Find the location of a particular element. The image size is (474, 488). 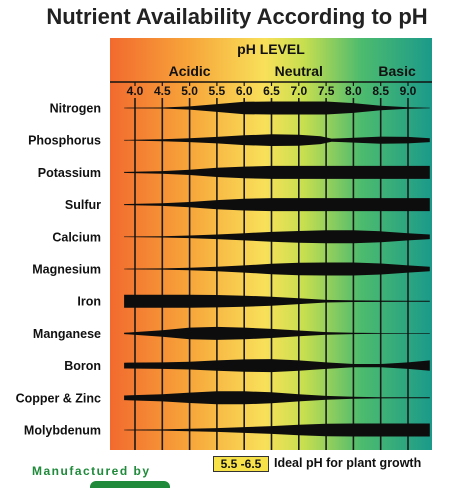

band-potassium is located at coordinates (277, 172).